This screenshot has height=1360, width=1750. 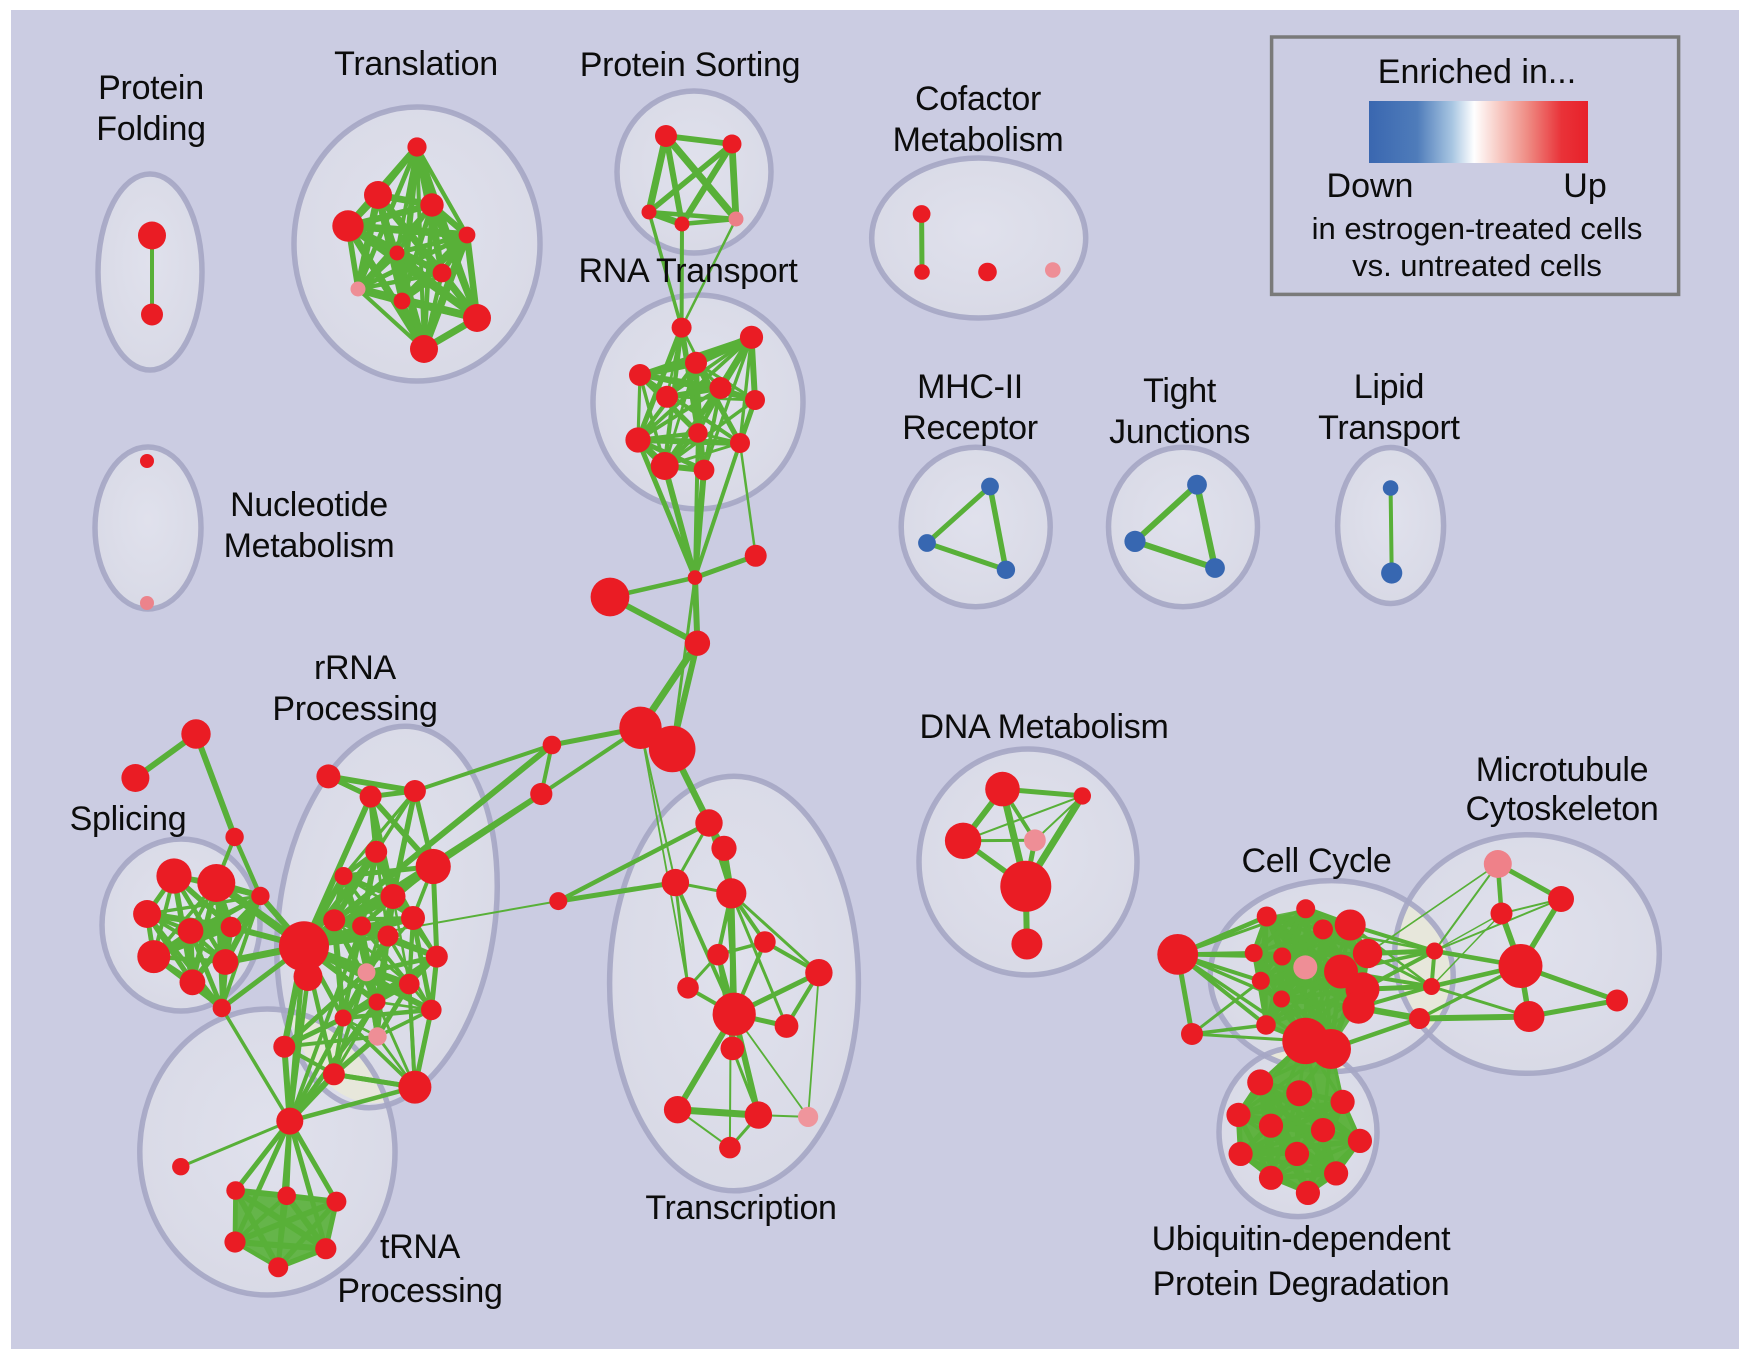 I want to click on svg-text: tRNA, so click(x=420, y=1247).